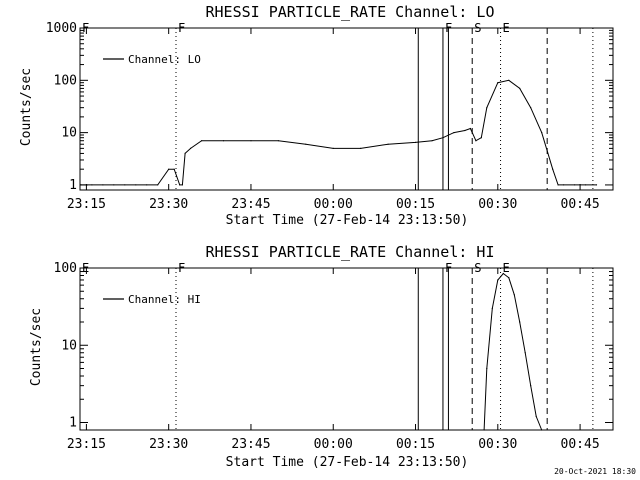  Describe the element at coordinates (36, 347) in the screenshot. I see `hi-y-axis-label: Counts/sec` at that location.